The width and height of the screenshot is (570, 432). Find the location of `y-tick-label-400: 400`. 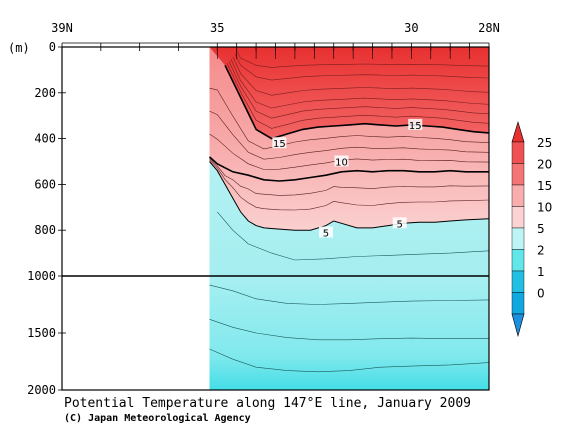

y-tick-label-400: 400 is located at coordinates (45, 139).